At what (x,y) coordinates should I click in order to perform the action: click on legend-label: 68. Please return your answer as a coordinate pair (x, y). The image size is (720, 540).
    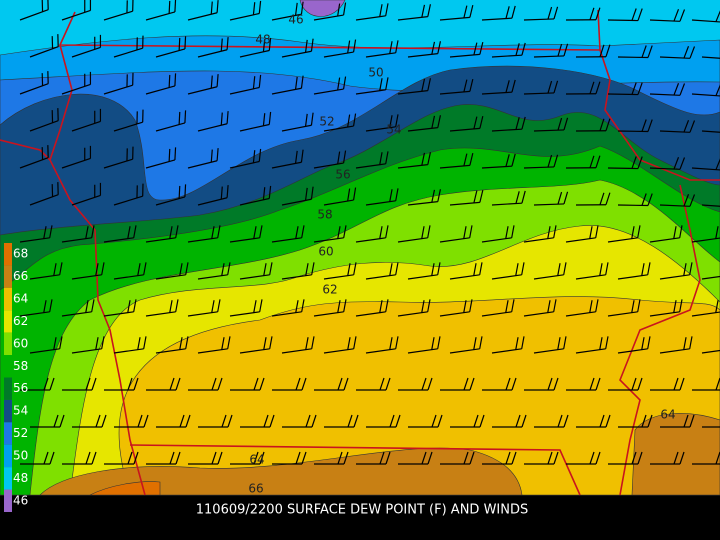
    Looking at the image, I should click on (20, 254).